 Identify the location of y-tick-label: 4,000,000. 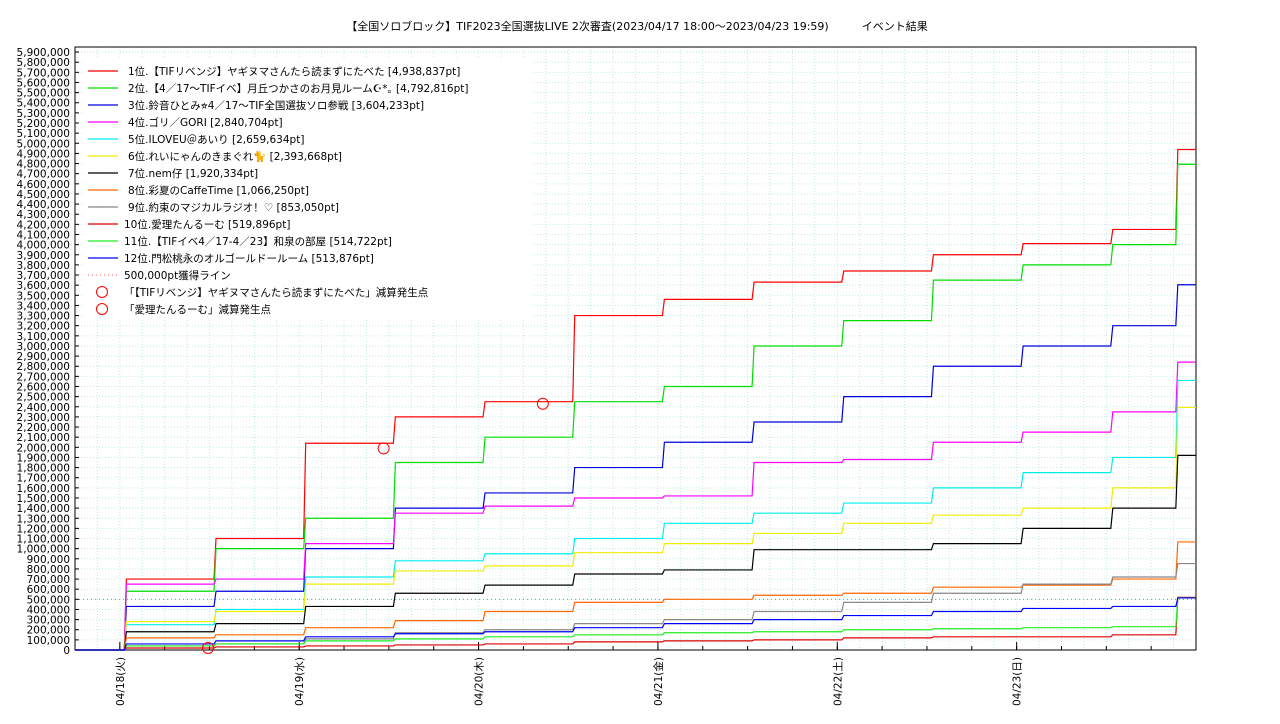
(43, 246).